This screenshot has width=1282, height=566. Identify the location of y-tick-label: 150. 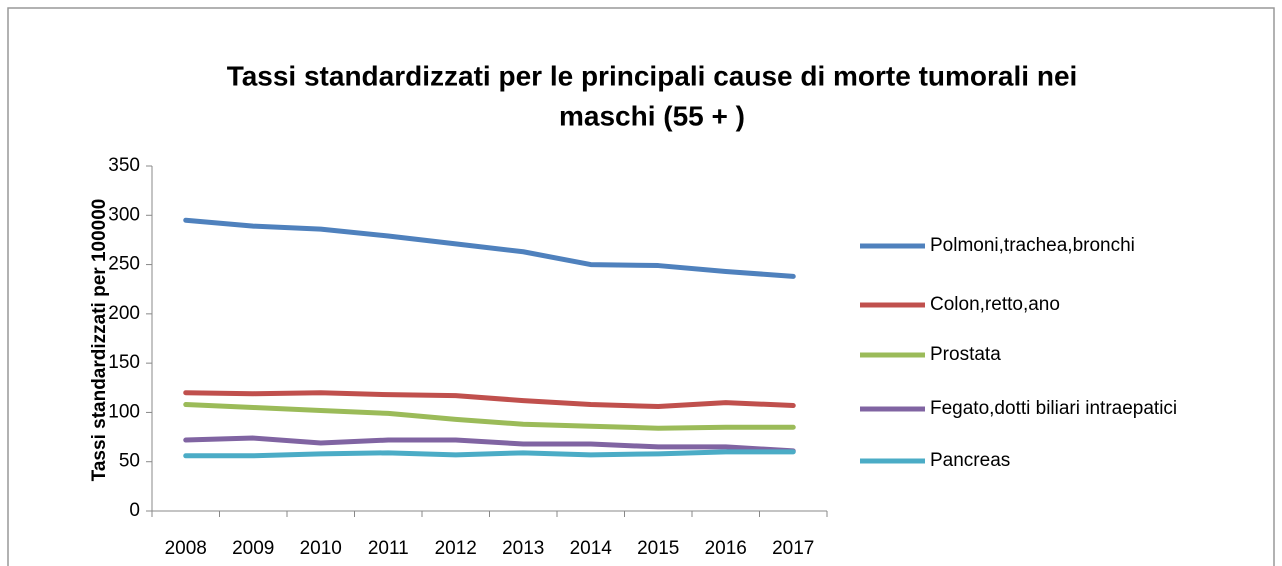
(124, 362).